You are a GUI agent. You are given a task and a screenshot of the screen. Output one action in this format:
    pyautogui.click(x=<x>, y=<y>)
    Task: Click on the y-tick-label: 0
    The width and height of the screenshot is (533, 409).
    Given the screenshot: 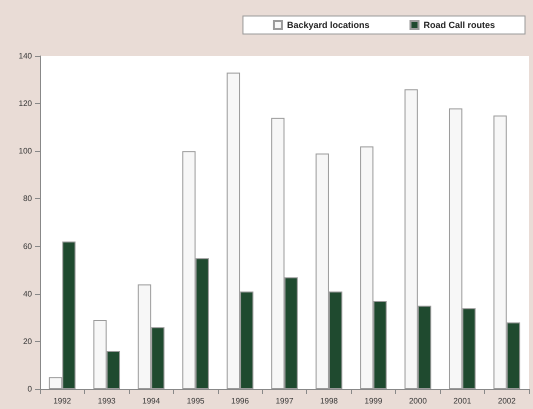 What is the action you would take?
    pyautogui.click(x=30, y=389)
    